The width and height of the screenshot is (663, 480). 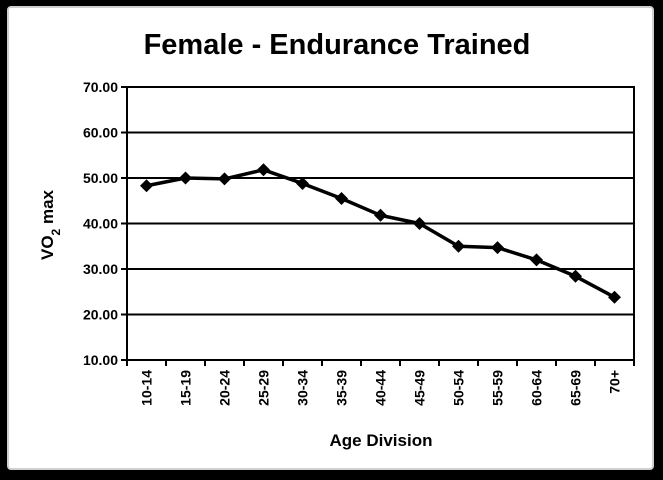 What do you see at coordinates (47, 208) in the screenshot?
I see `y-axis-label-suffix: max` at bounding box center [47, 208].